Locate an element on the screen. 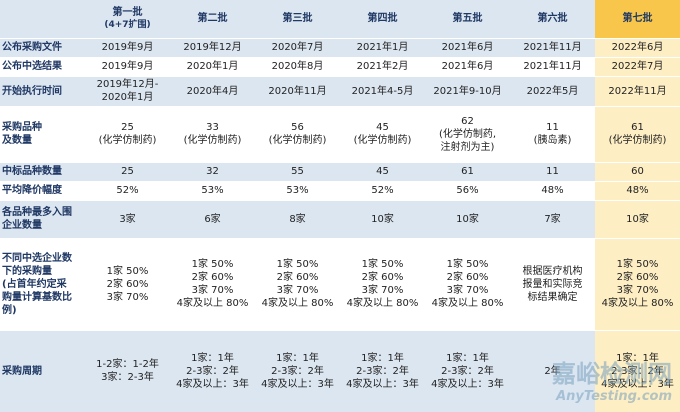 This screenshot has width=680, height=412. cell: 3家 is located at coordinates (127, 219).